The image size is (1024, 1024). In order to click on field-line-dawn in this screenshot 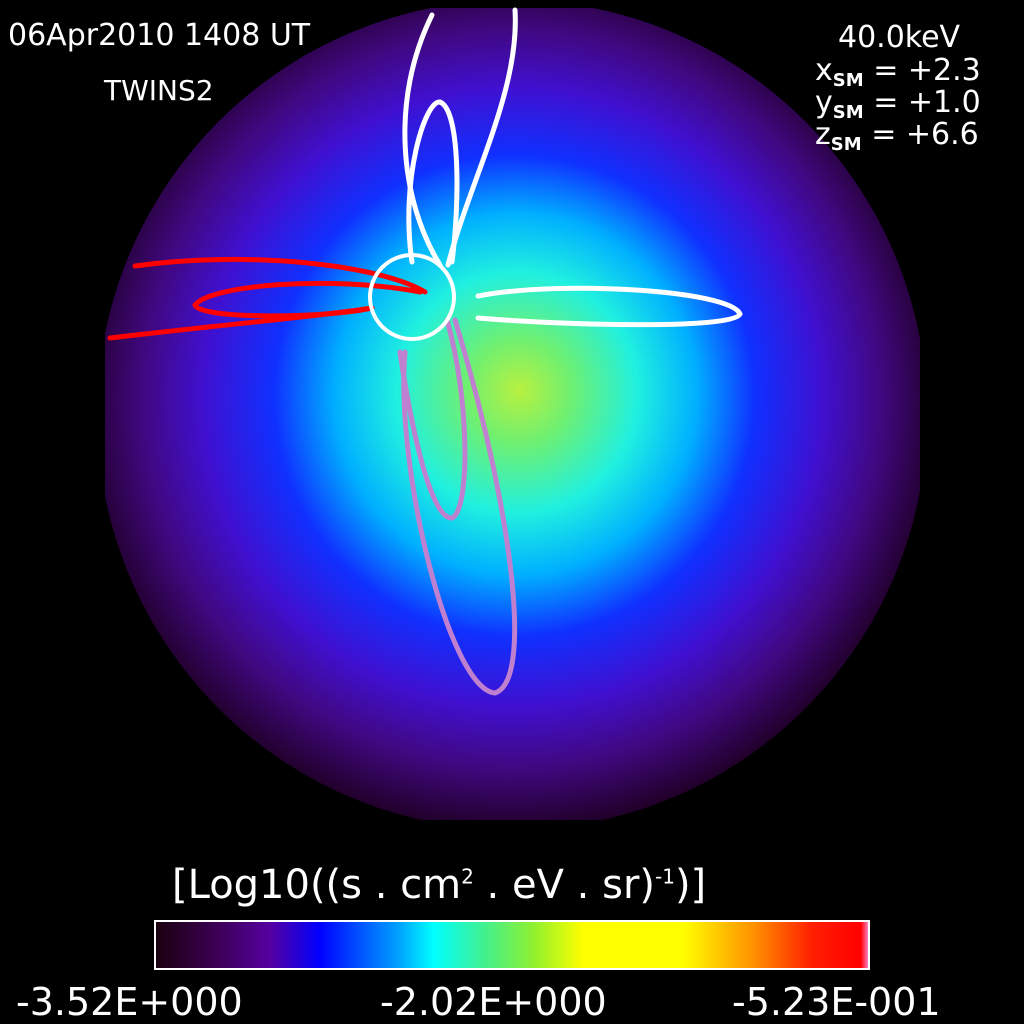, I will do `click(609, 306)`.